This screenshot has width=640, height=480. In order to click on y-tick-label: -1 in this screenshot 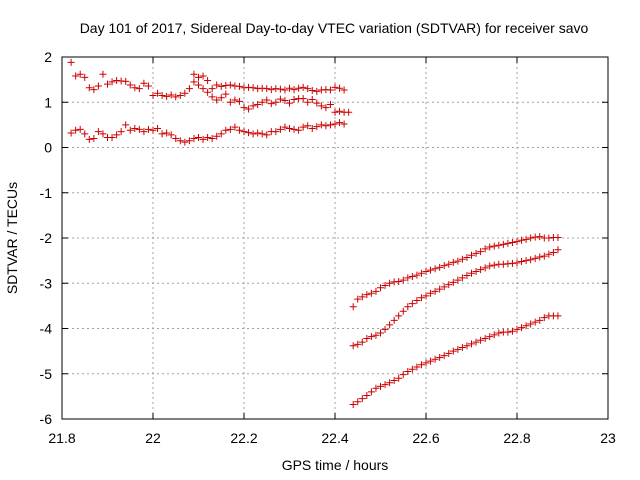, I will do `click(46, 193)`.